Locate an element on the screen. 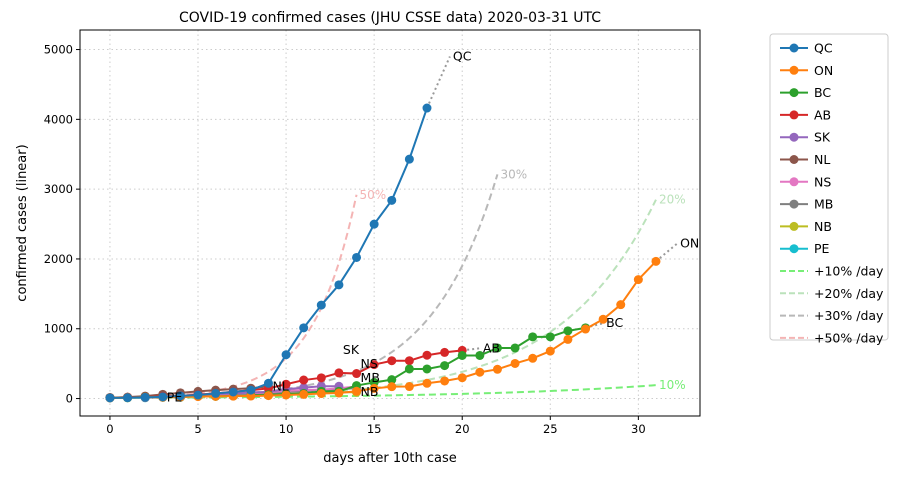 The image size is (906, 478). x-tick-label: 15 is located at coordinates (374, 429).